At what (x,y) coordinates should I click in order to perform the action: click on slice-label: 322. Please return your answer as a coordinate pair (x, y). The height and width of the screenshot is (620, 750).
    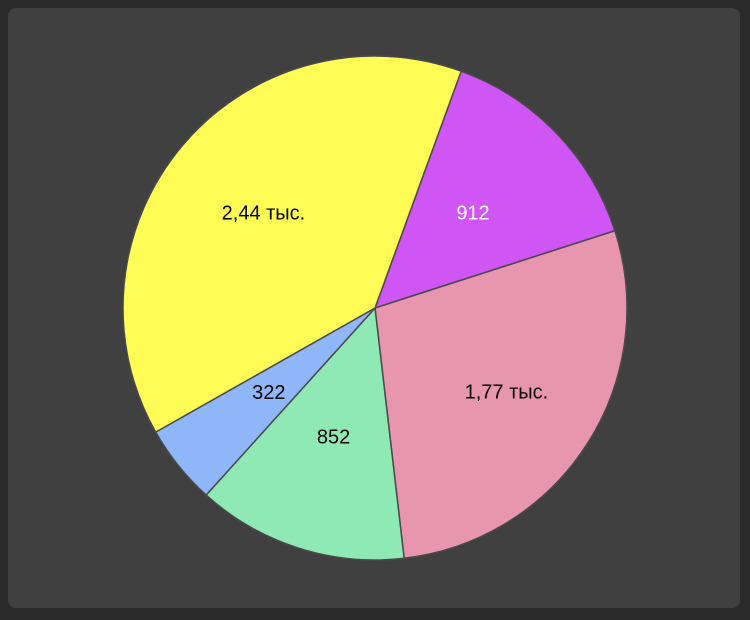
    Looking at the image, I should click on (268, 393).